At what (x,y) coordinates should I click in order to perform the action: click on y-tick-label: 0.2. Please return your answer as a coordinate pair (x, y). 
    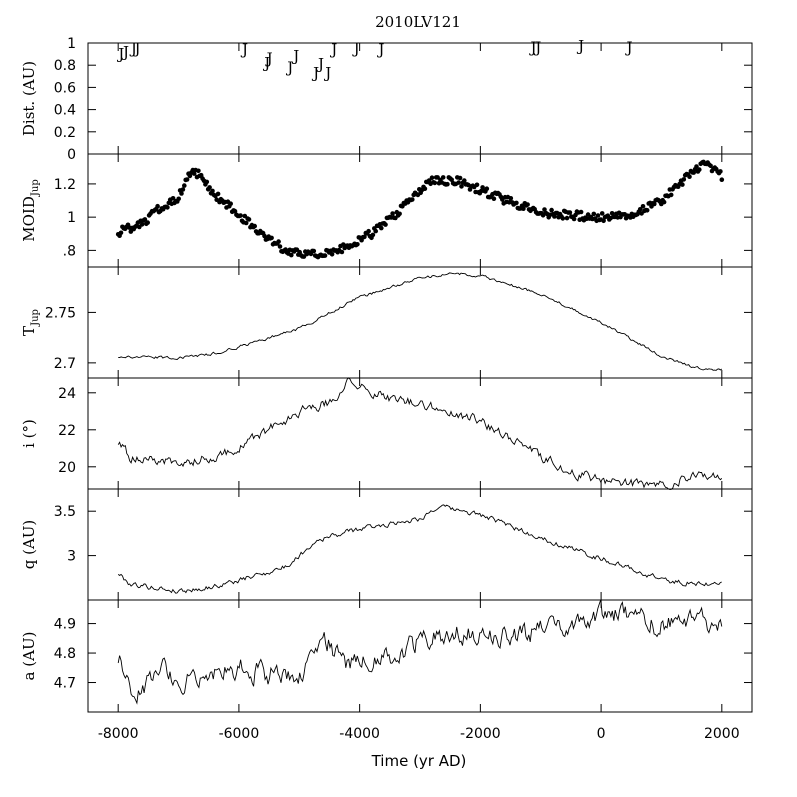
    Looking at the image, I should click on (65, 133).